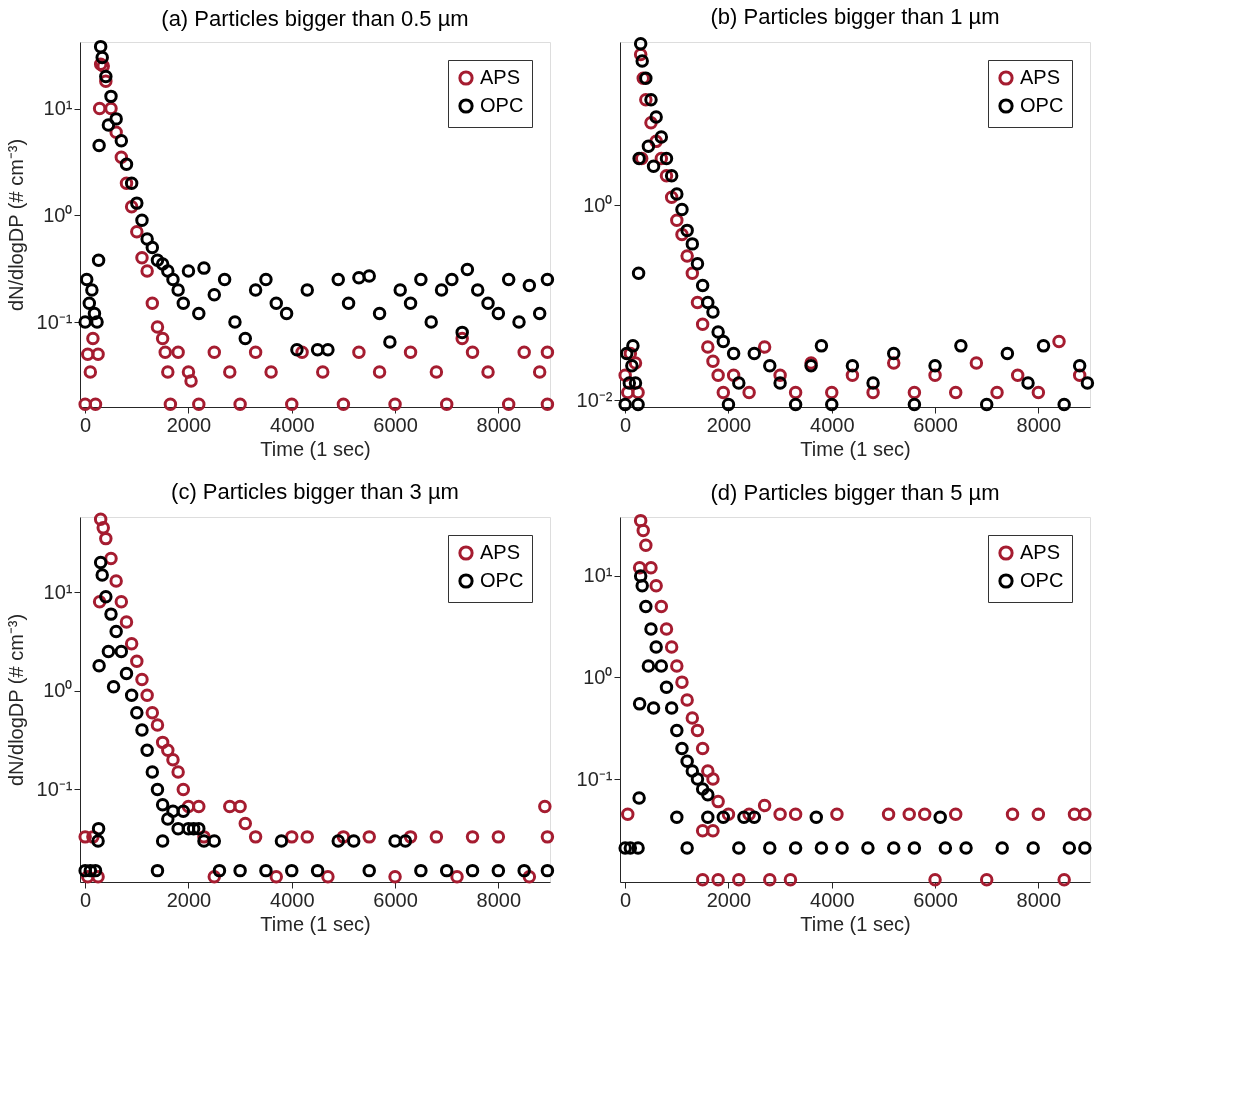 Image resolution: width=1255 pixels, height=1103 pixels. I want to click on chart-title: (a) Particles bigger than 0.5 µm, so click(315, 19).